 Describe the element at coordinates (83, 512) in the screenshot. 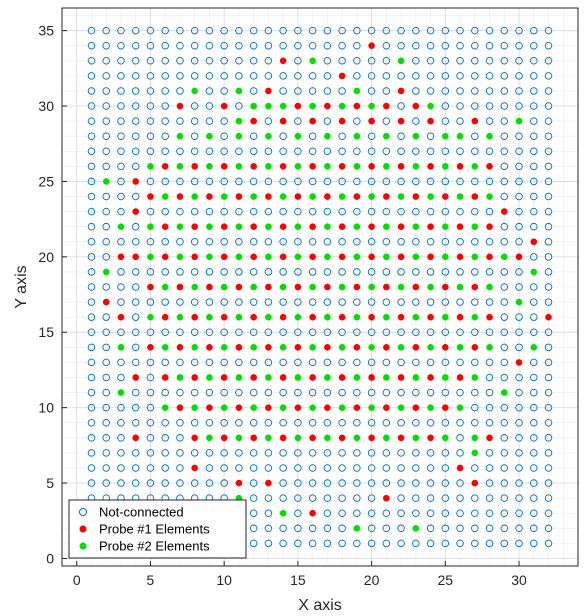

I see `legend-marker` at that location.